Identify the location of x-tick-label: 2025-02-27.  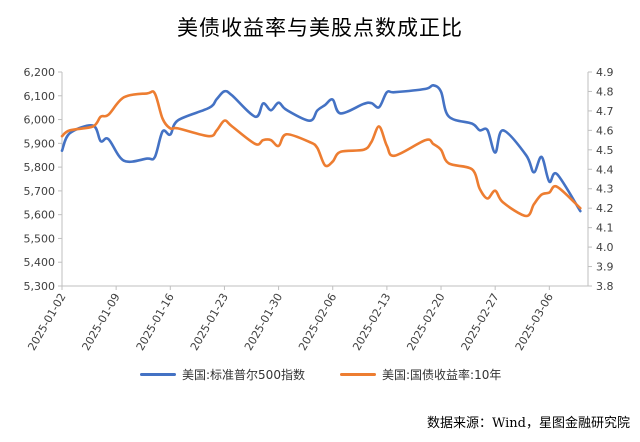
(480, 322).